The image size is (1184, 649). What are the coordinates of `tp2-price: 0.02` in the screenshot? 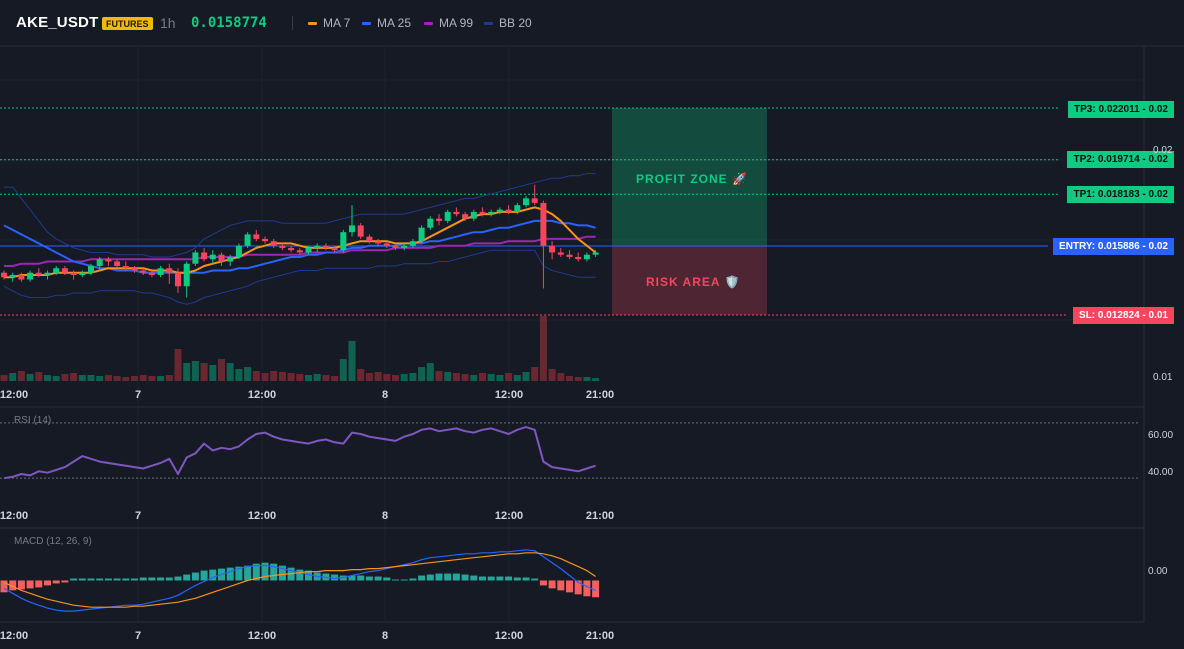 It's located at (1158, 159).